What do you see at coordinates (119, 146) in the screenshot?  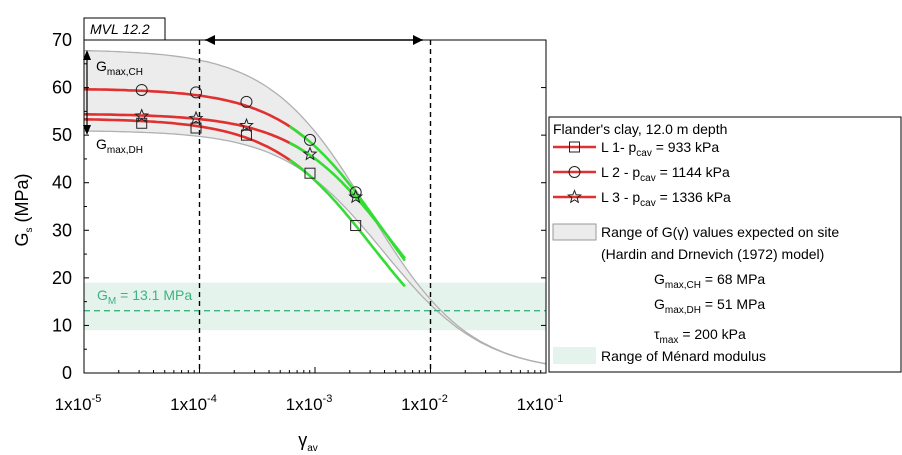 I see `gmax-dh-annotation: Gmax,DH` at bounding box center [119, 146].